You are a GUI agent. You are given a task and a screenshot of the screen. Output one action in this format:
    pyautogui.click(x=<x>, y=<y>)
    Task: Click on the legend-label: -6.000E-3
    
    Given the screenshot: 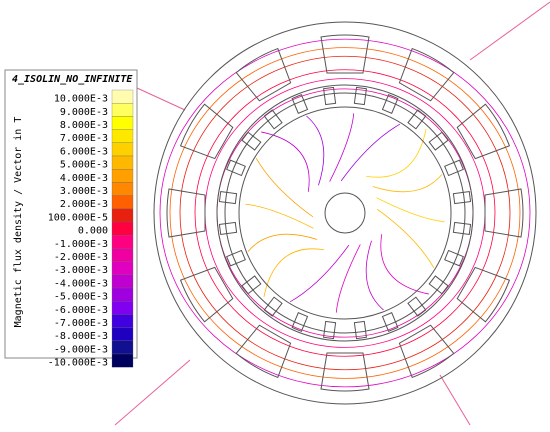 What is the action you would take?
    pyautogui.click(x=81, y=310)
    